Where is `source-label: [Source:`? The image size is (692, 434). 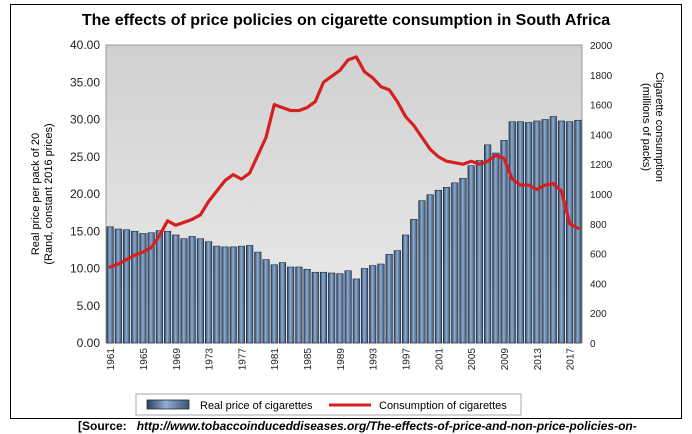
source-label: [Source: is located at coordinates (102, 426).